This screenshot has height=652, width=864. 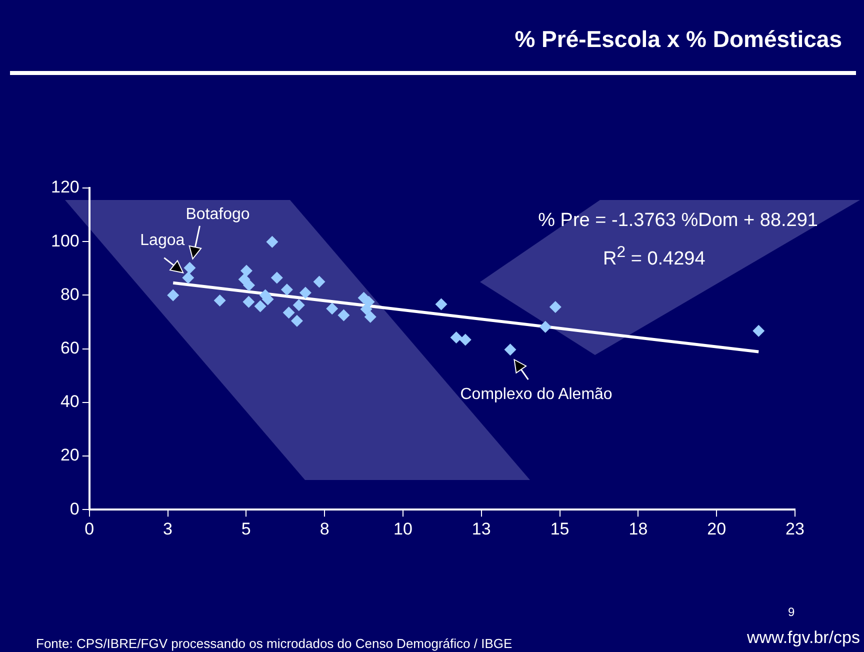 What do you see at coordinates (678, 39) in the screenshot?
I see `chart-title: % Pré-Escola x % Domésticas` at bounding box center [678, 39].